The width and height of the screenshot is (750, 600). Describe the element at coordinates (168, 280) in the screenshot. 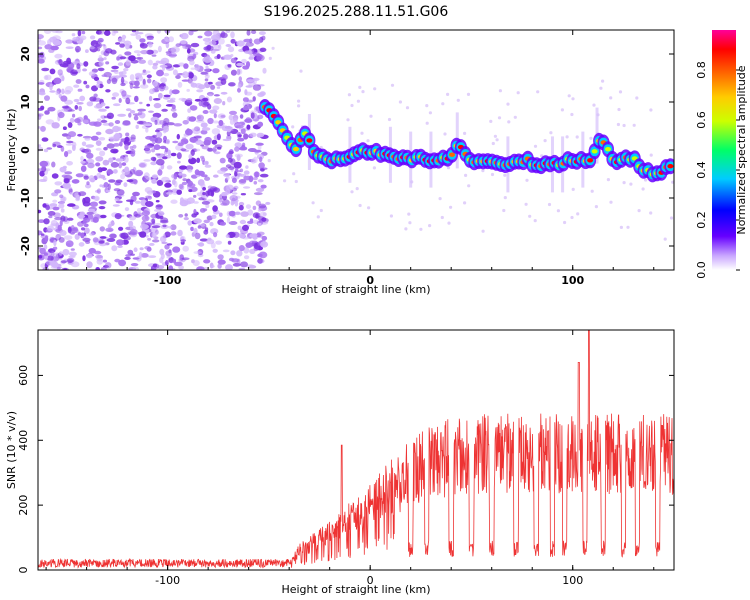

I see `spectrogram-x-tick-label: -100` at that location.